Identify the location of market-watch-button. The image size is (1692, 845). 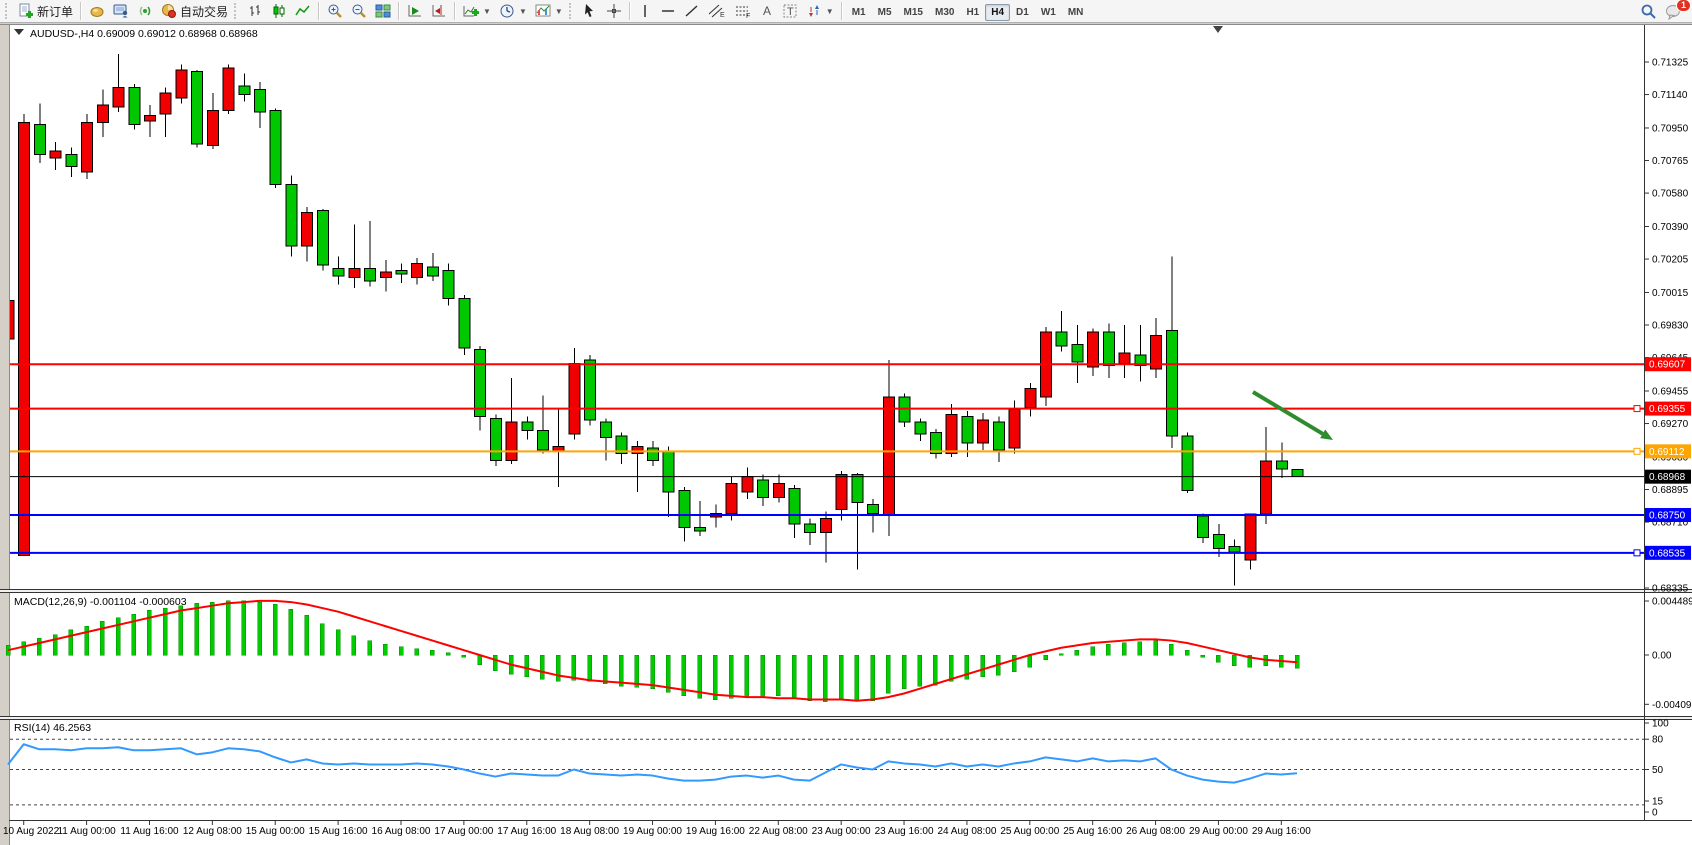
(97, 11).